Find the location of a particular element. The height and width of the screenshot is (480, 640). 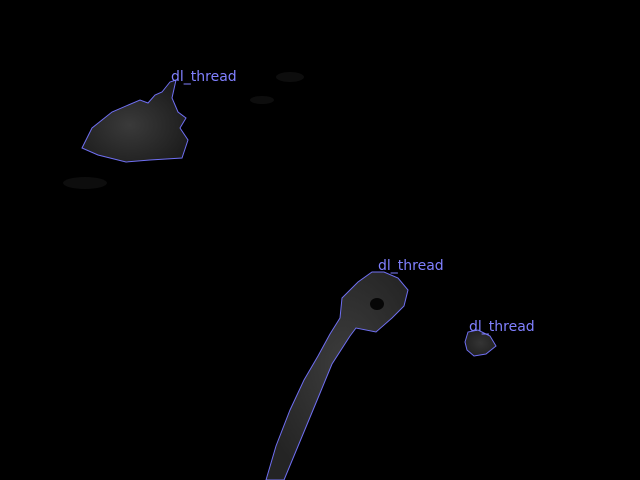

detection-2-blob is located at coordinates (337, 376).